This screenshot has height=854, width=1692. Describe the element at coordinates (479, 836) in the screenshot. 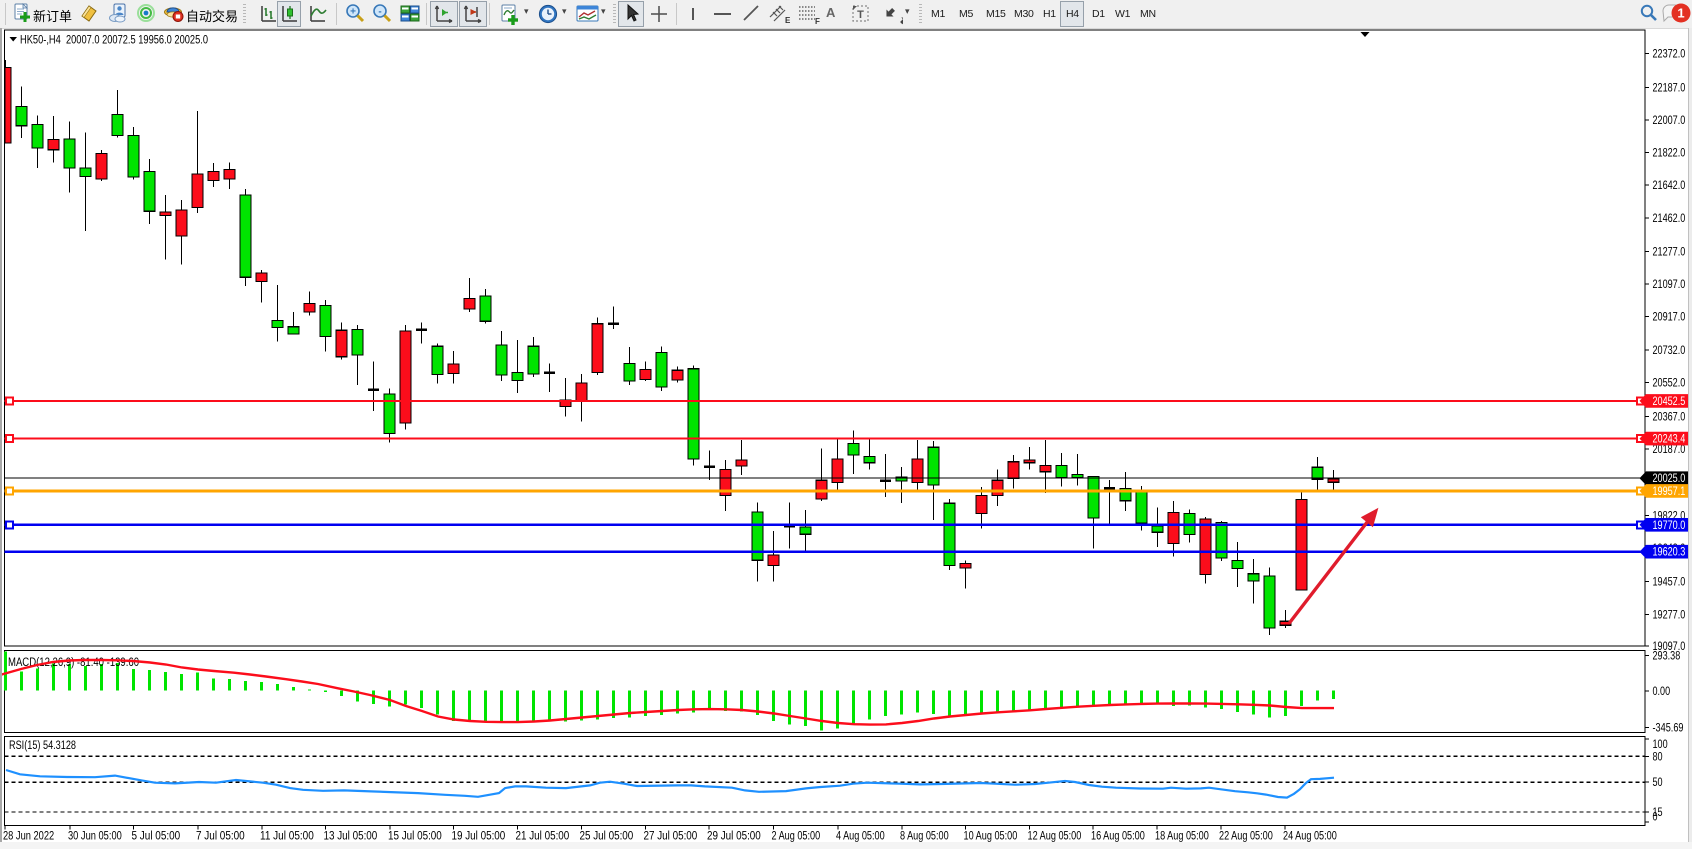

I see `svg-text: 19 Jul 05:00` at that location.